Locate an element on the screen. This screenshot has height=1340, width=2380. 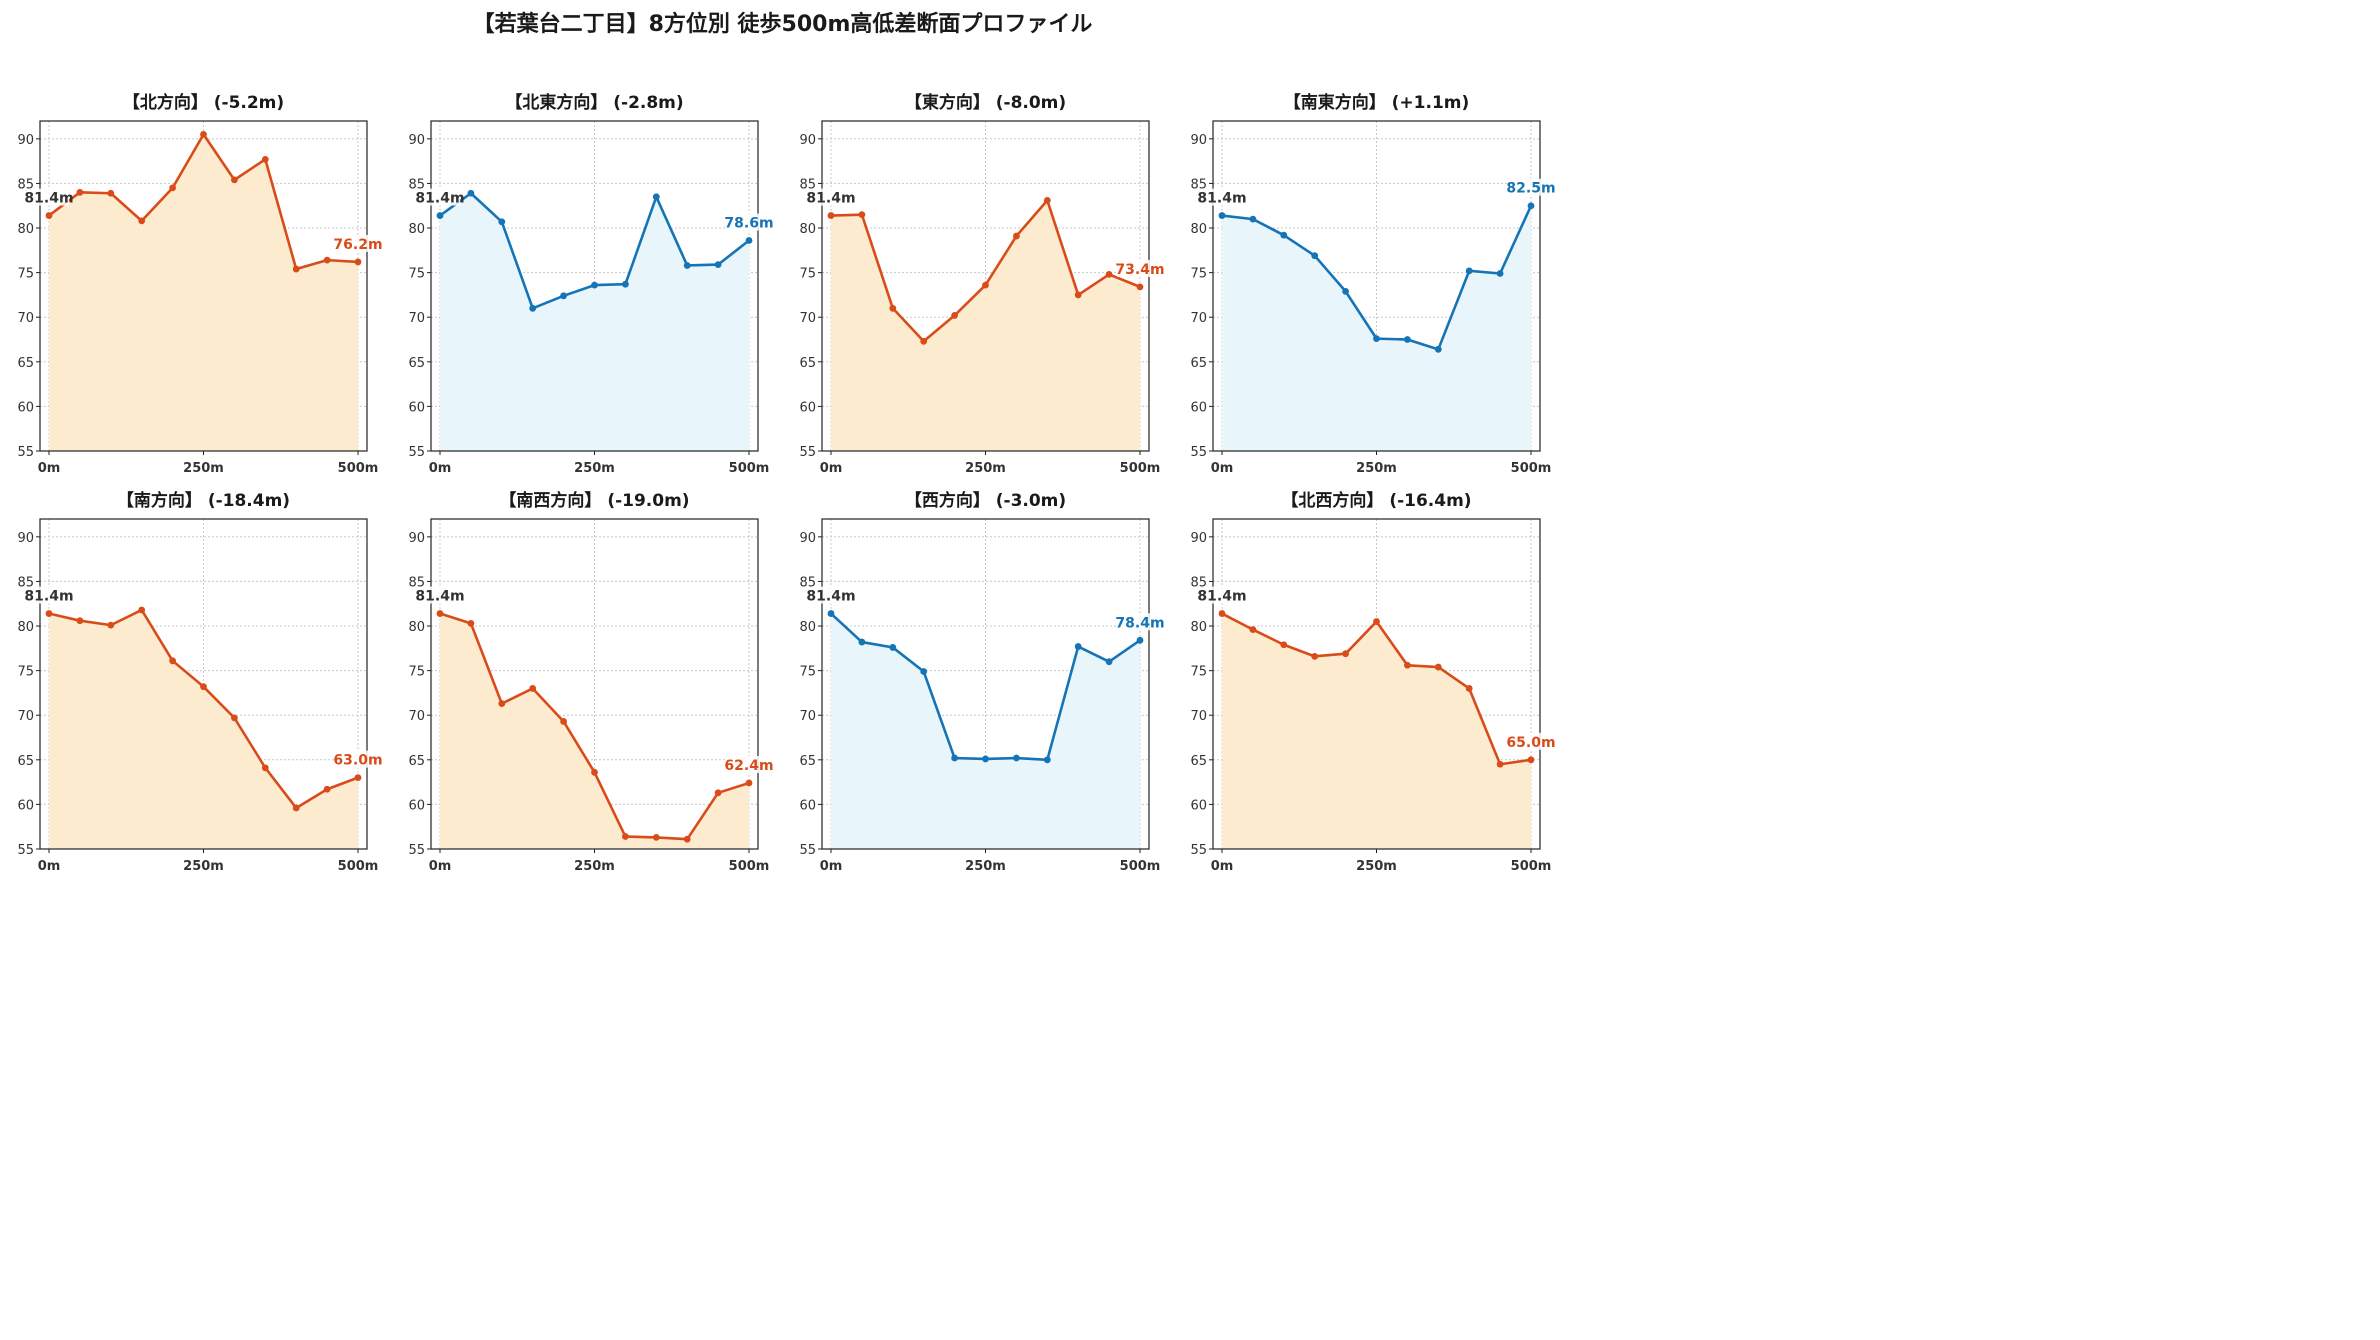
end-label: 62.4m is located at coordinates (748, 766).